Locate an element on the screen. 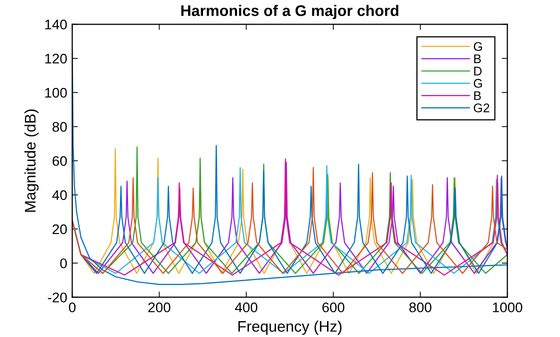  x-tick-label: 1000 is located at coordinates (507, 307).